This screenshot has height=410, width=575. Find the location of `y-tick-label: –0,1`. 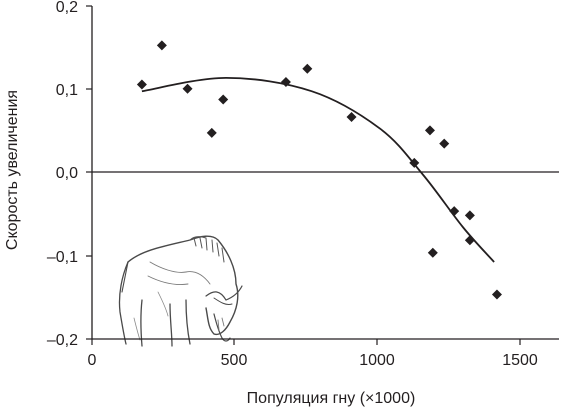

y-tick-label: –0,1 is located at coordinates (62, 257).